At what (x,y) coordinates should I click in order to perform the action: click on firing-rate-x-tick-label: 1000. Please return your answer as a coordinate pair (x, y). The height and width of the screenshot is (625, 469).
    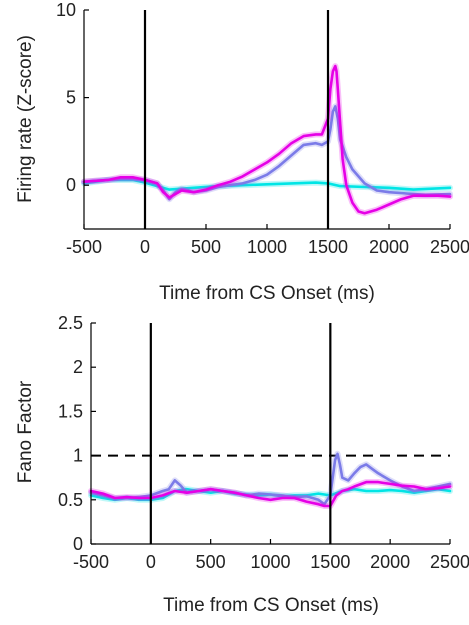
    Looking at the image, I should click on (267, 247).